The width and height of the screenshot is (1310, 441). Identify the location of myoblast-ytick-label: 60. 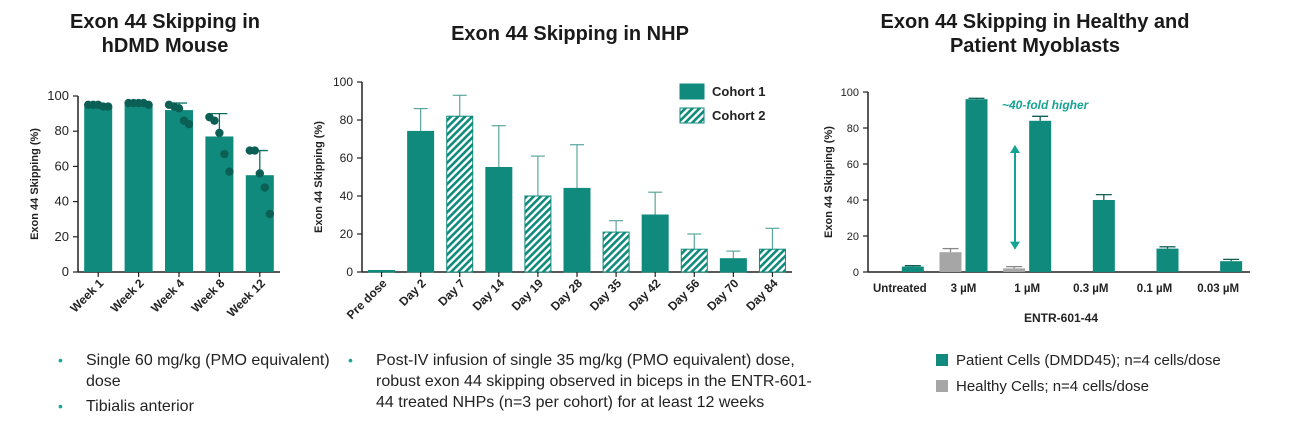
(853, 165).